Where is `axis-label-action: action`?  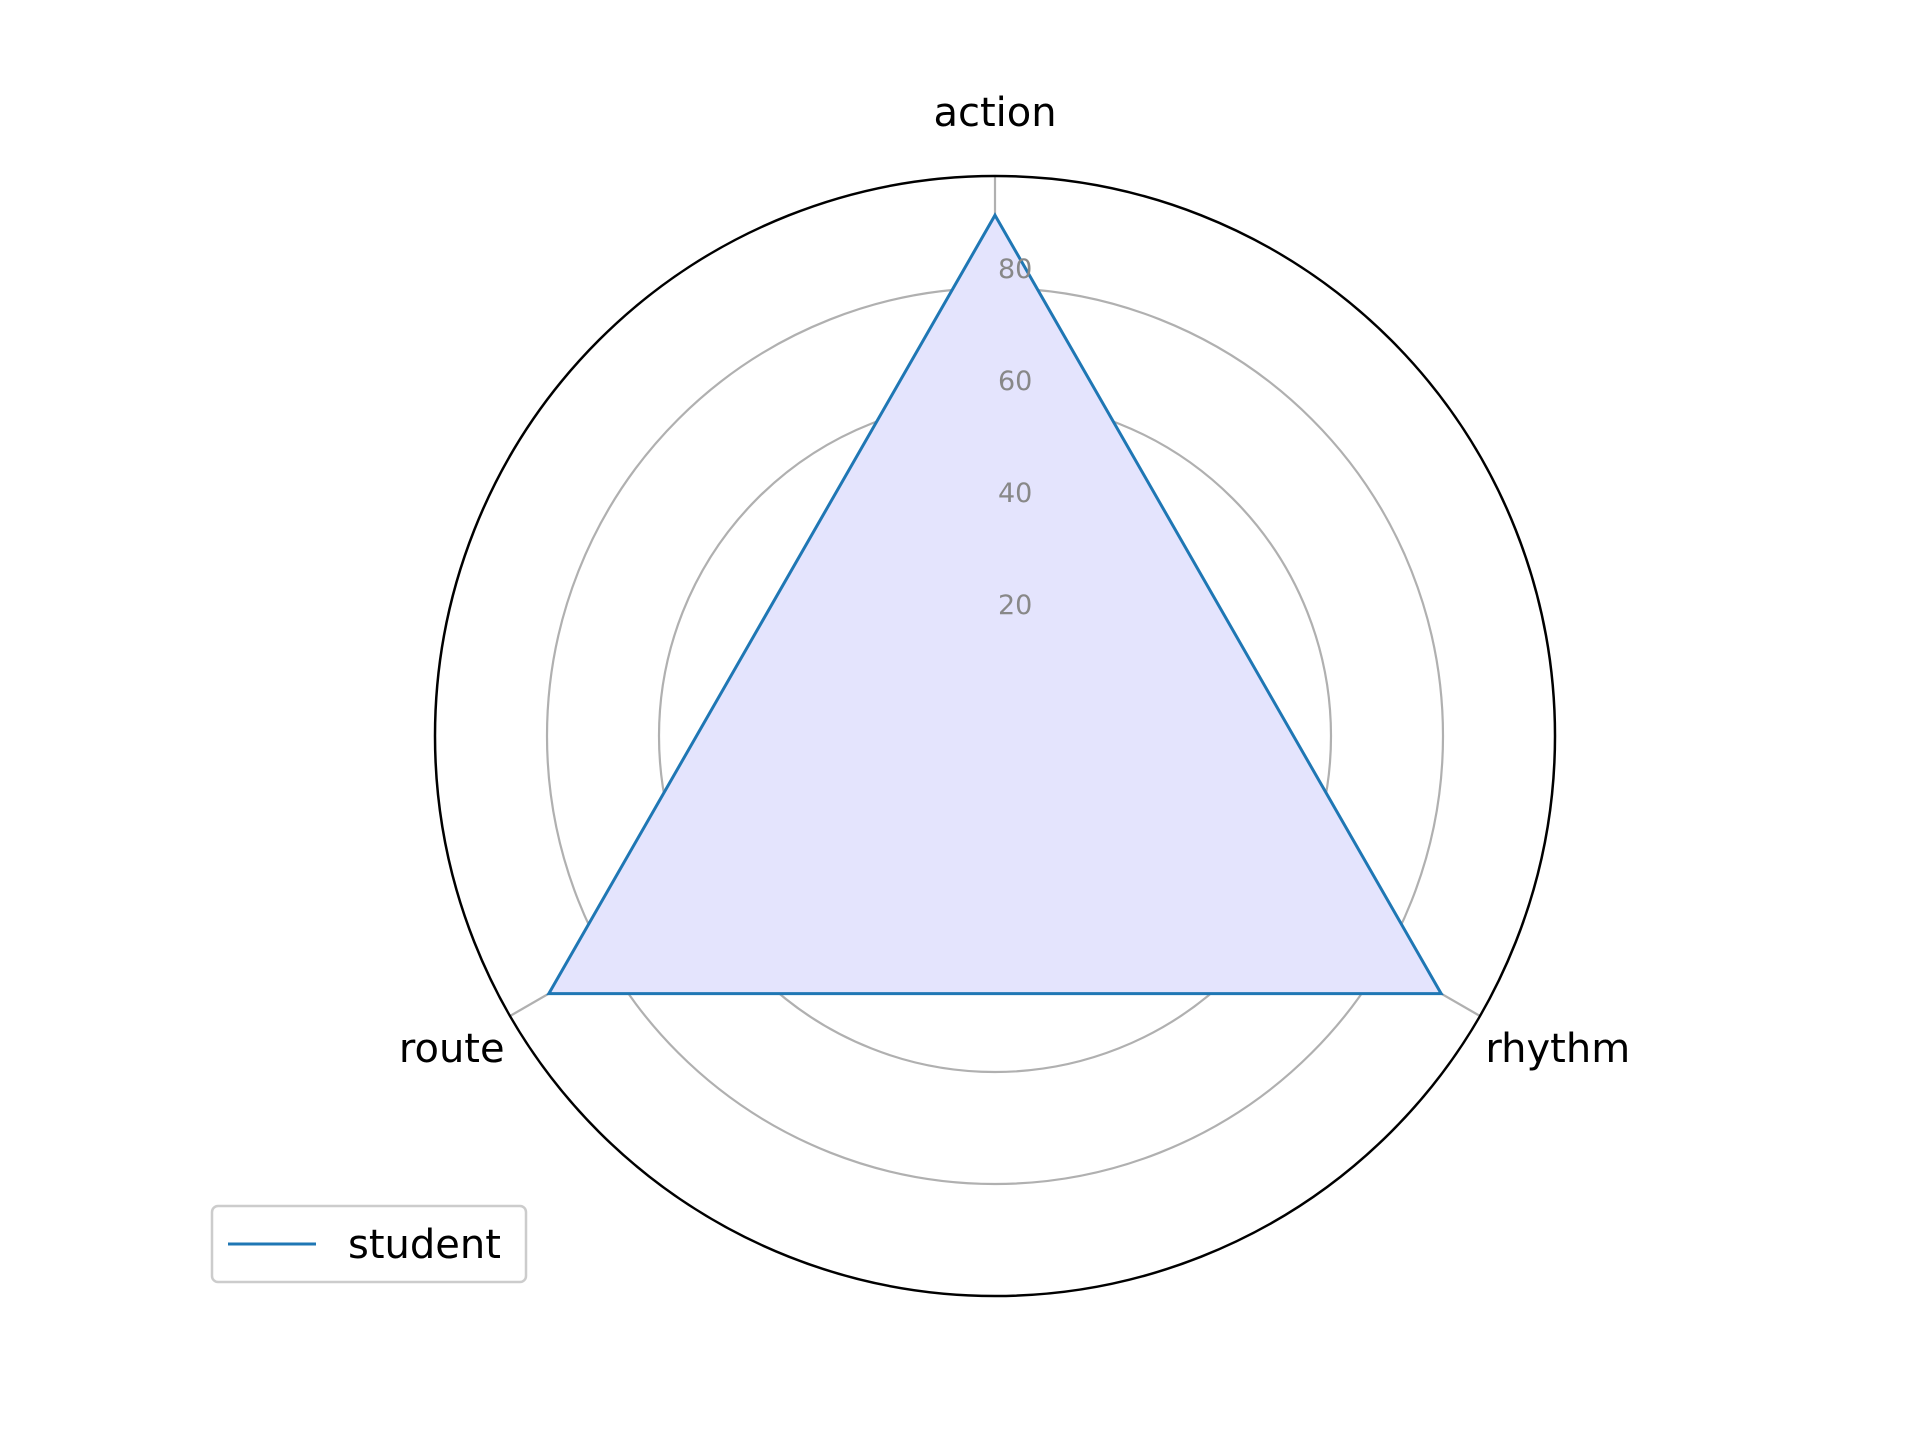
axis-label-action: action is located at coordinates (994, 113).